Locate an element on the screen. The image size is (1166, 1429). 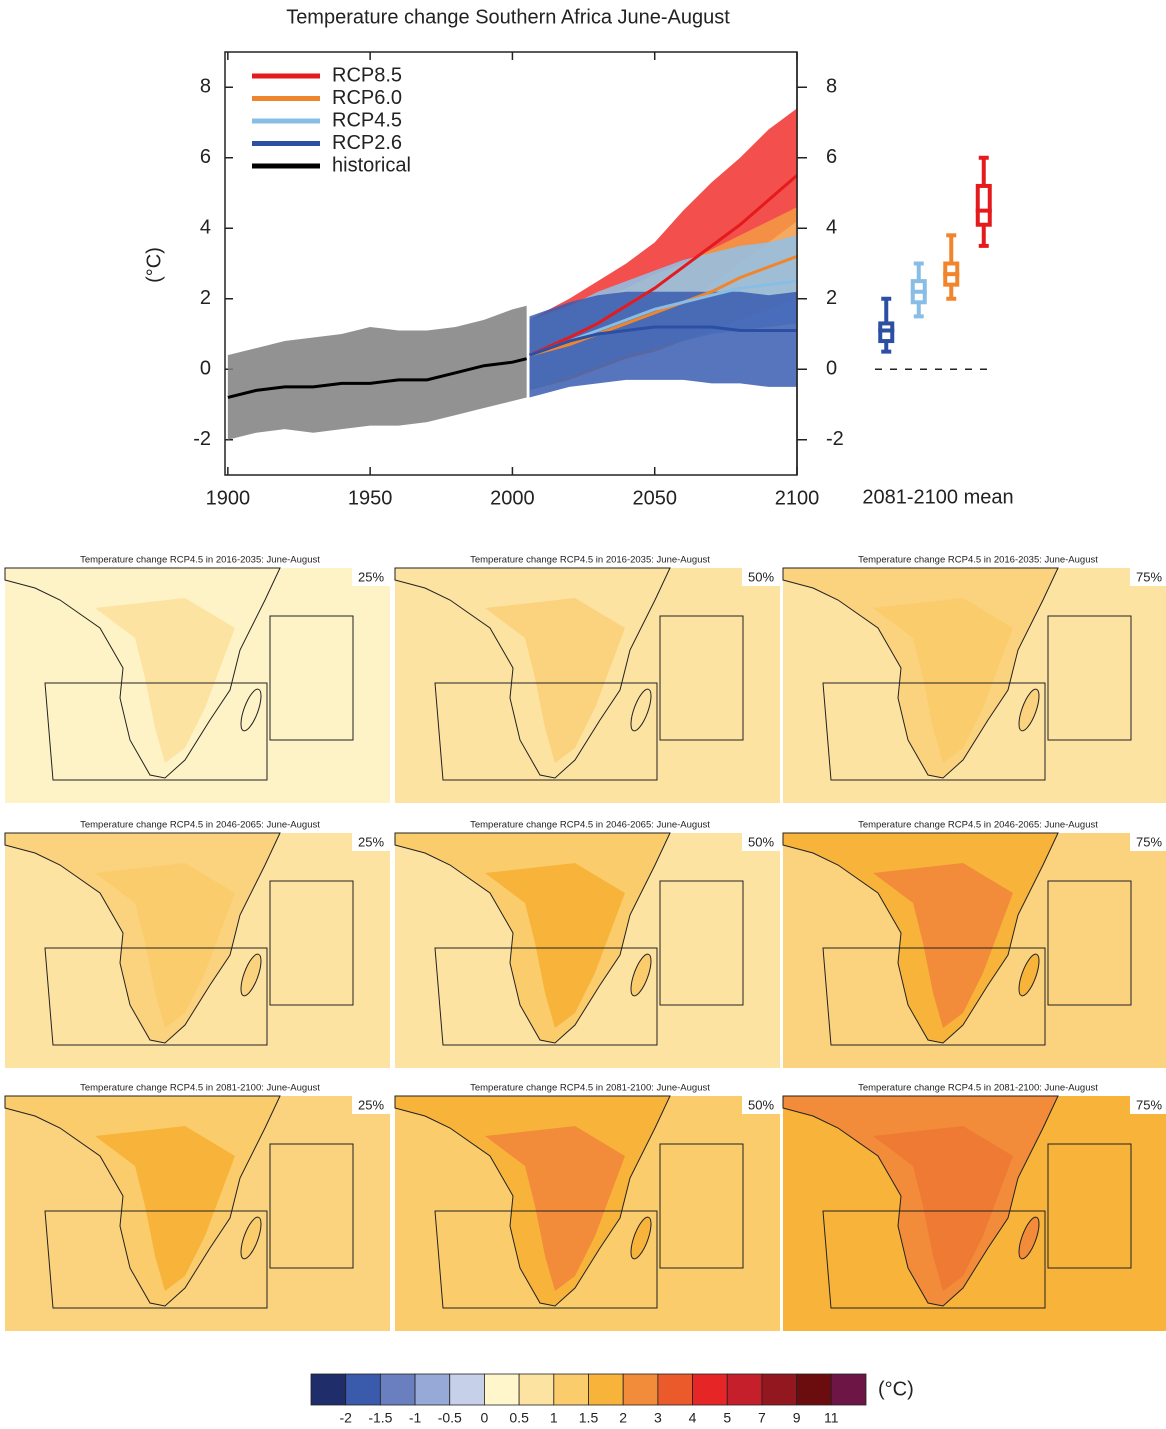
y-tick-label: 0 is located at coordinates (205, 369).